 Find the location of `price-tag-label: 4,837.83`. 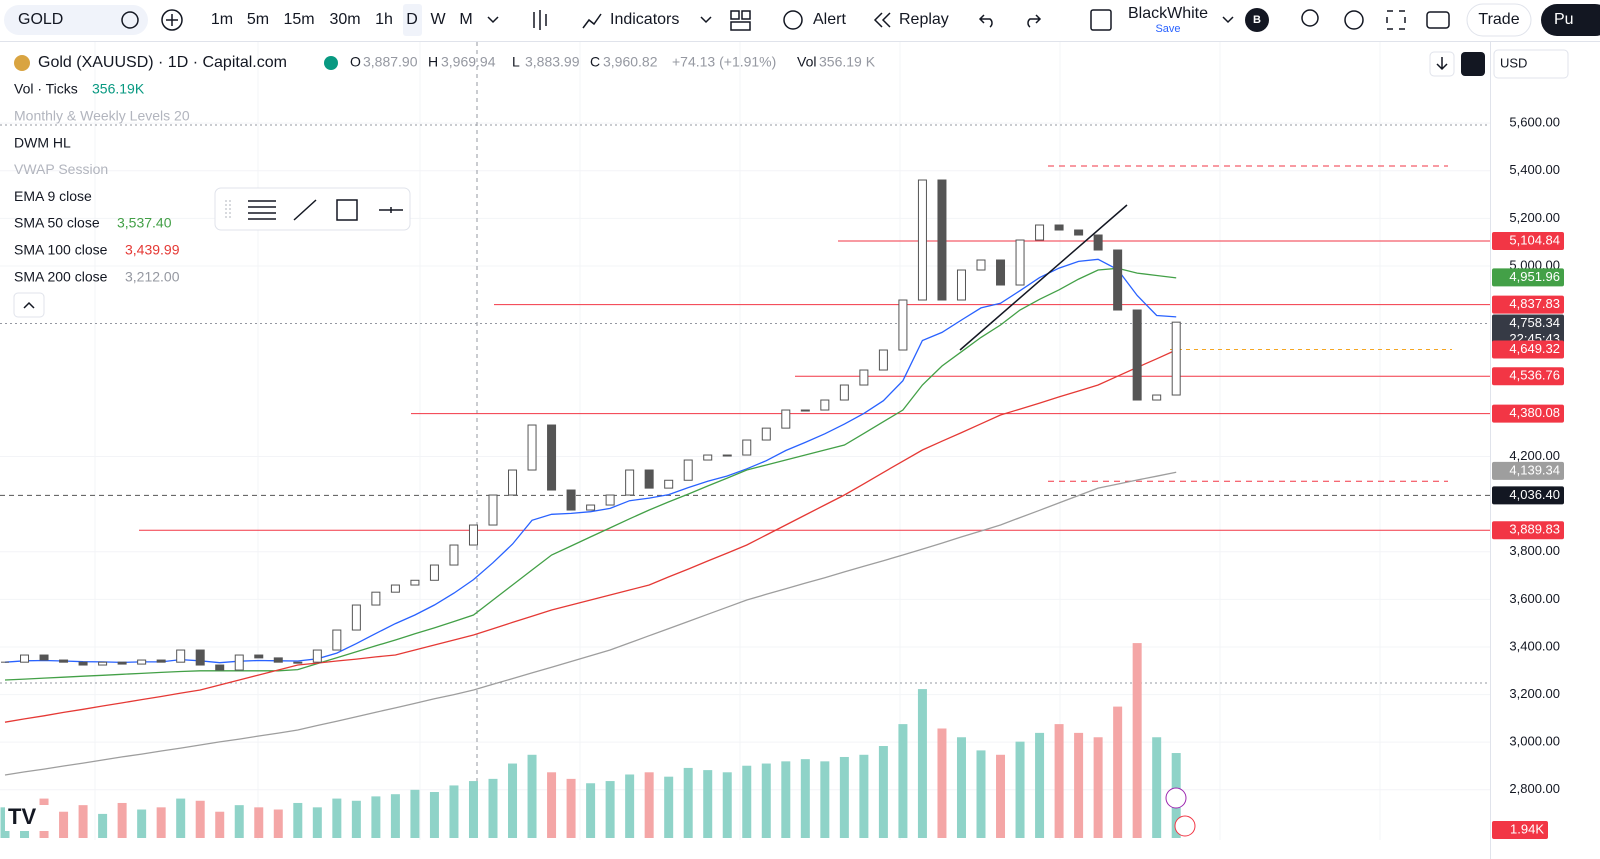

price-tag-label: 4,837.83 is located at coordinates (1534, 303).